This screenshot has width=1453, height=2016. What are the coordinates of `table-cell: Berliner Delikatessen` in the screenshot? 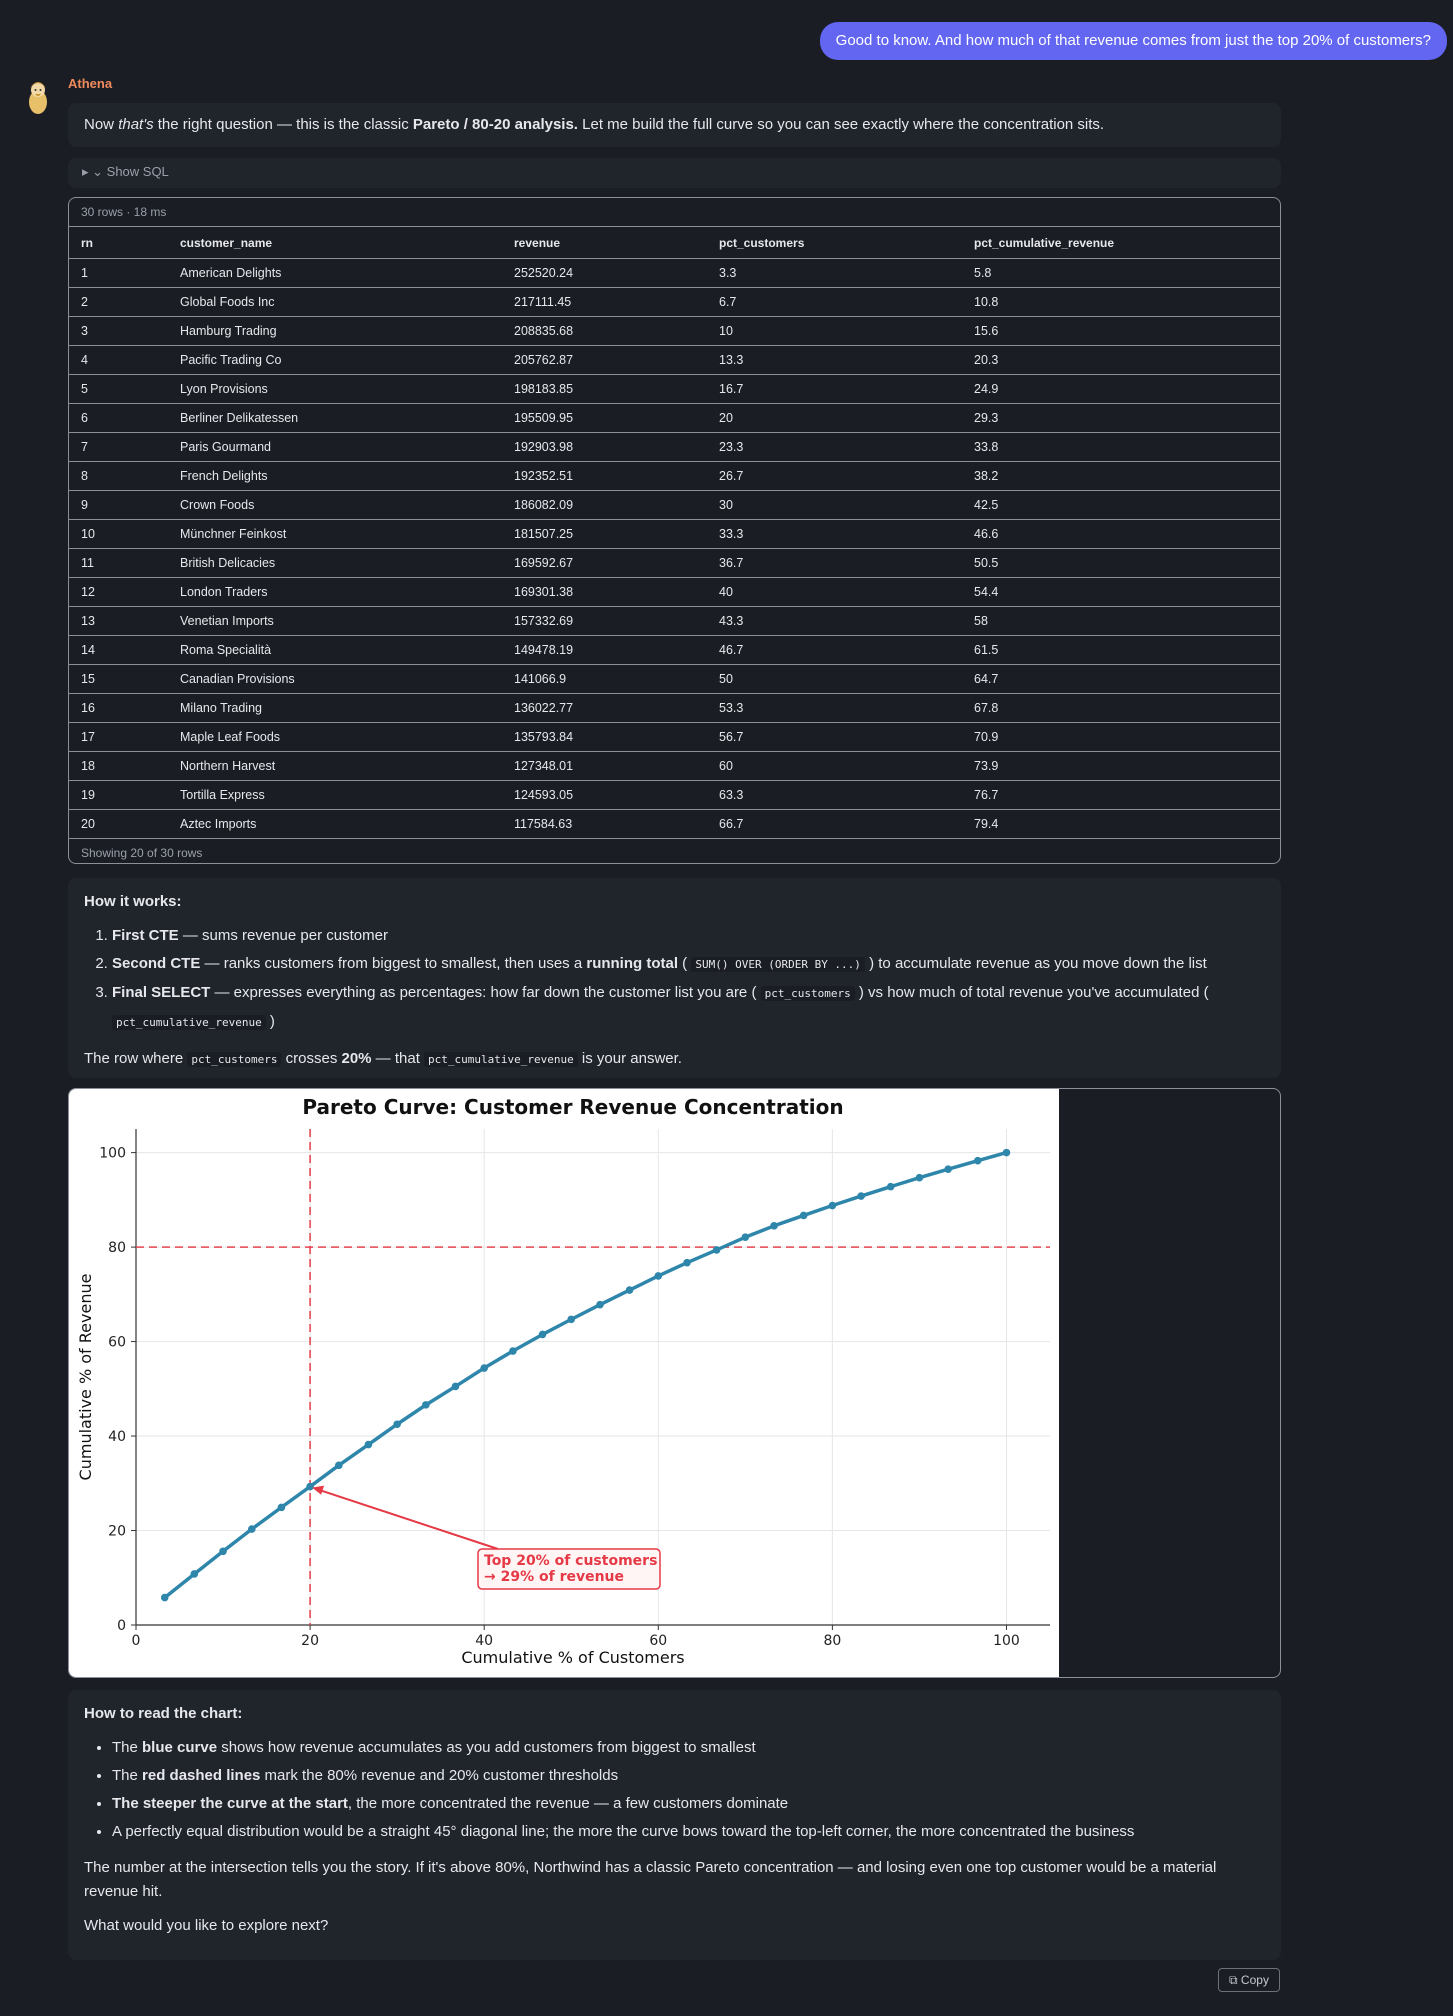 It's located at (335, 418).